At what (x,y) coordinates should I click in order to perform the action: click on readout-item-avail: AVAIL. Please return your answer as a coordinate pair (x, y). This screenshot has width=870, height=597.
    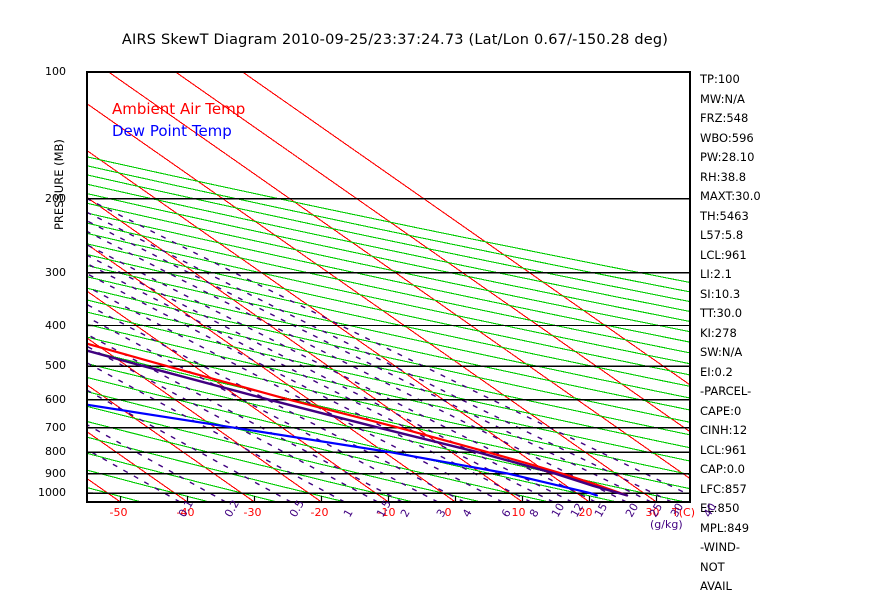
    Looking at the image, I should click on (716, 586).